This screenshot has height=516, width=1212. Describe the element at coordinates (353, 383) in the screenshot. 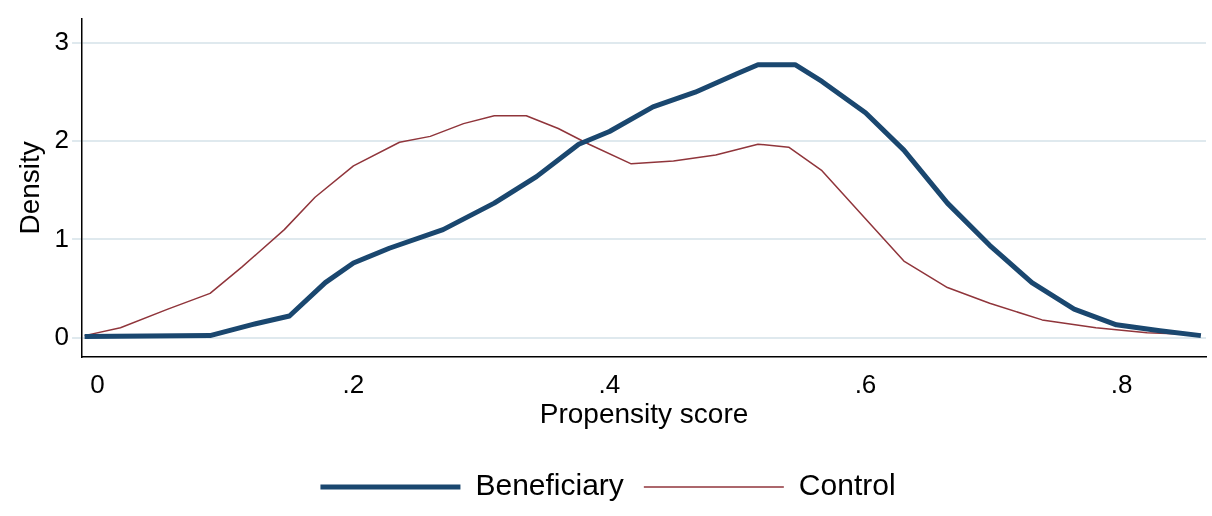

I see `x-tick-label: .2` at that location.